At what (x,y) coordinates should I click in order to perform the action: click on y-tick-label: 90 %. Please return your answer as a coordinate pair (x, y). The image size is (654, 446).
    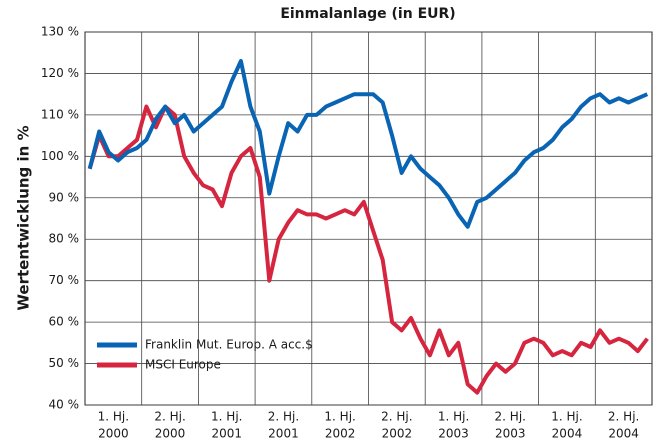
    Looking at the image, I should click on (64, 197).